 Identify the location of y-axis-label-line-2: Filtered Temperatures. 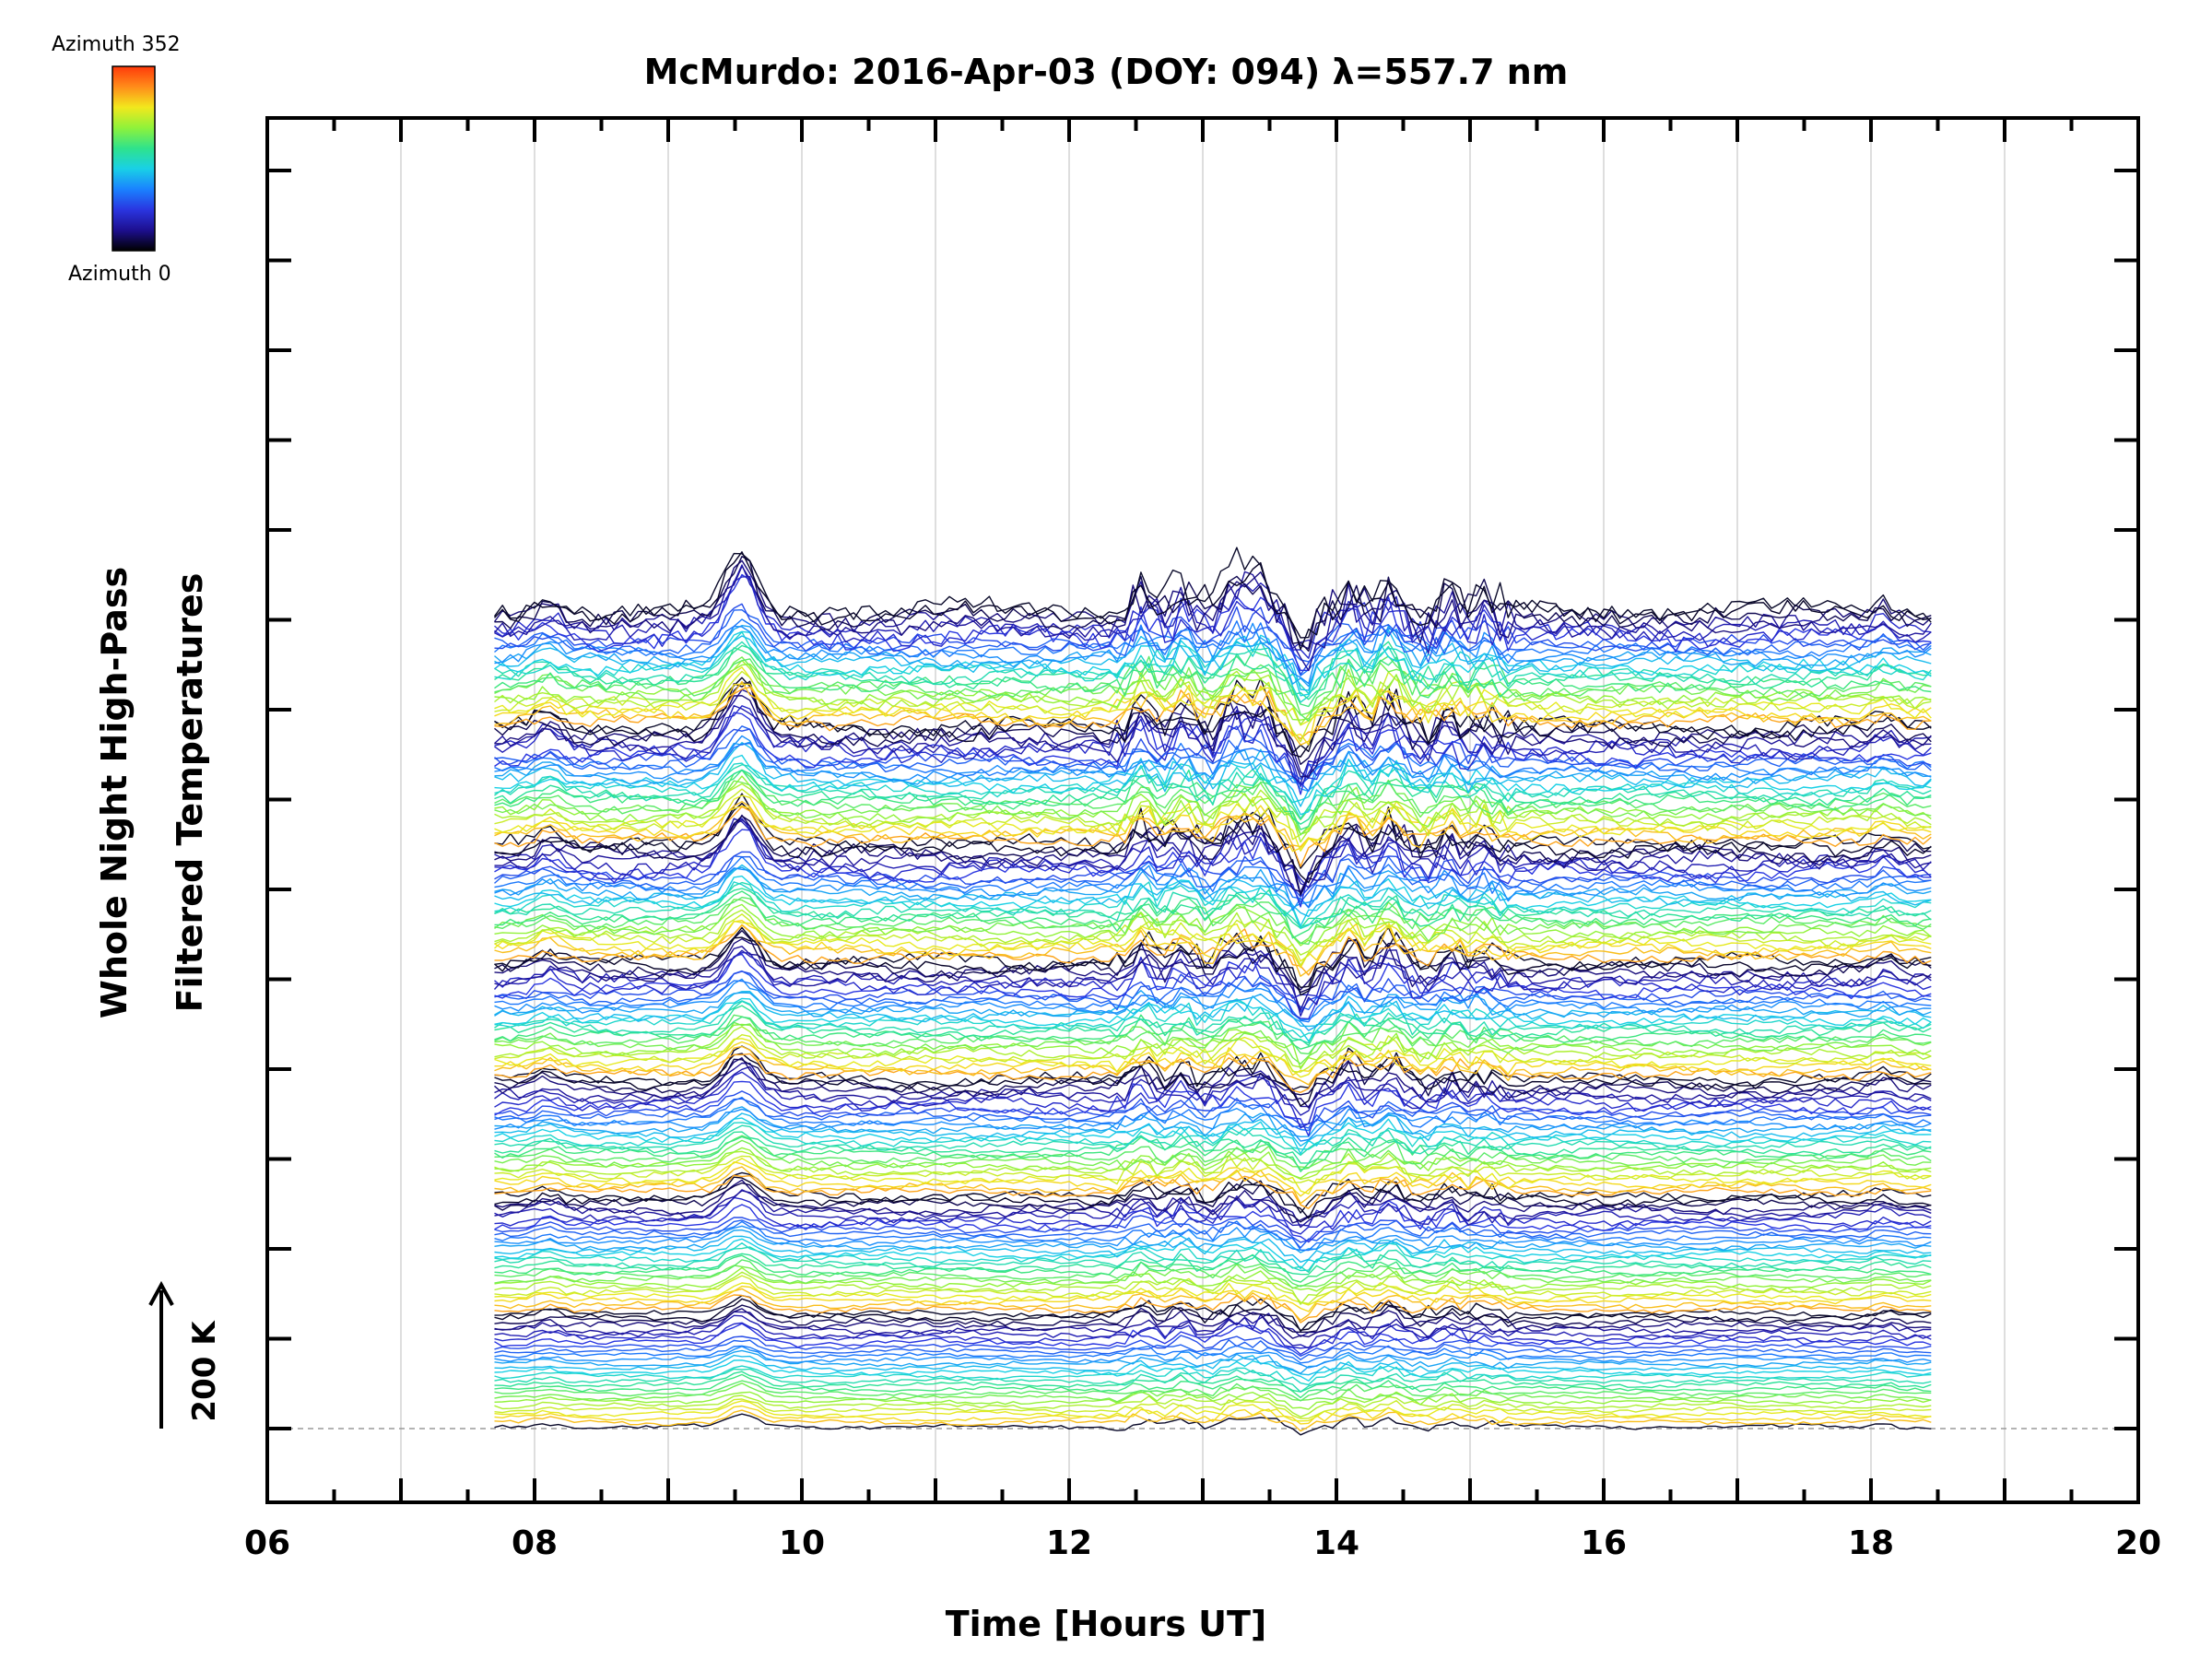
(190, 792).